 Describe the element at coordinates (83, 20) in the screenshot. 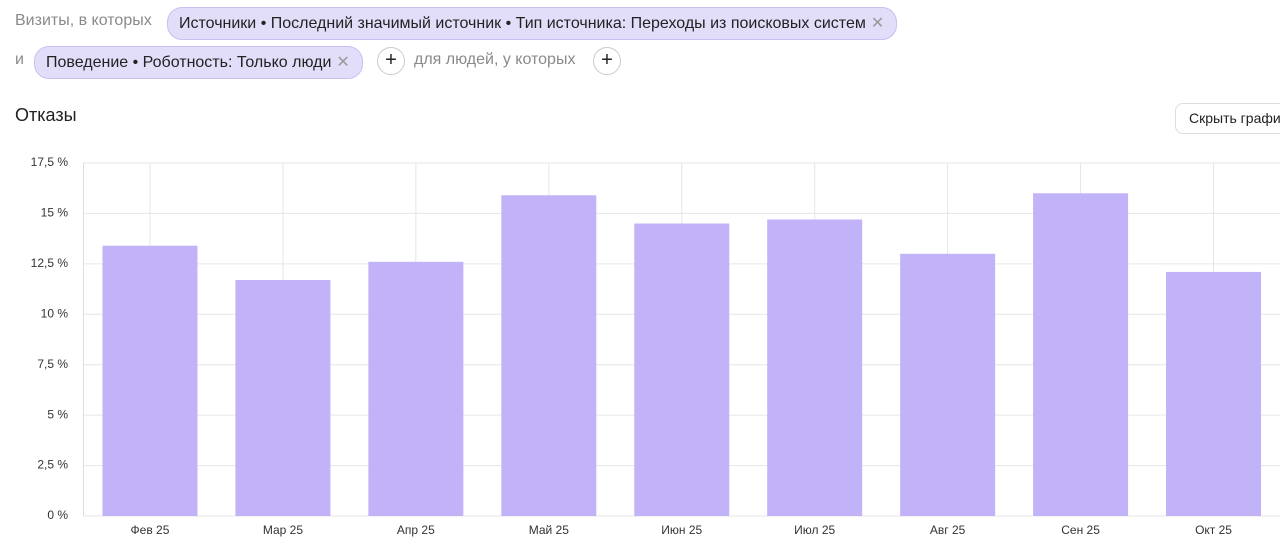

I see `filter-prefix: Визиты, в которых` at that location.